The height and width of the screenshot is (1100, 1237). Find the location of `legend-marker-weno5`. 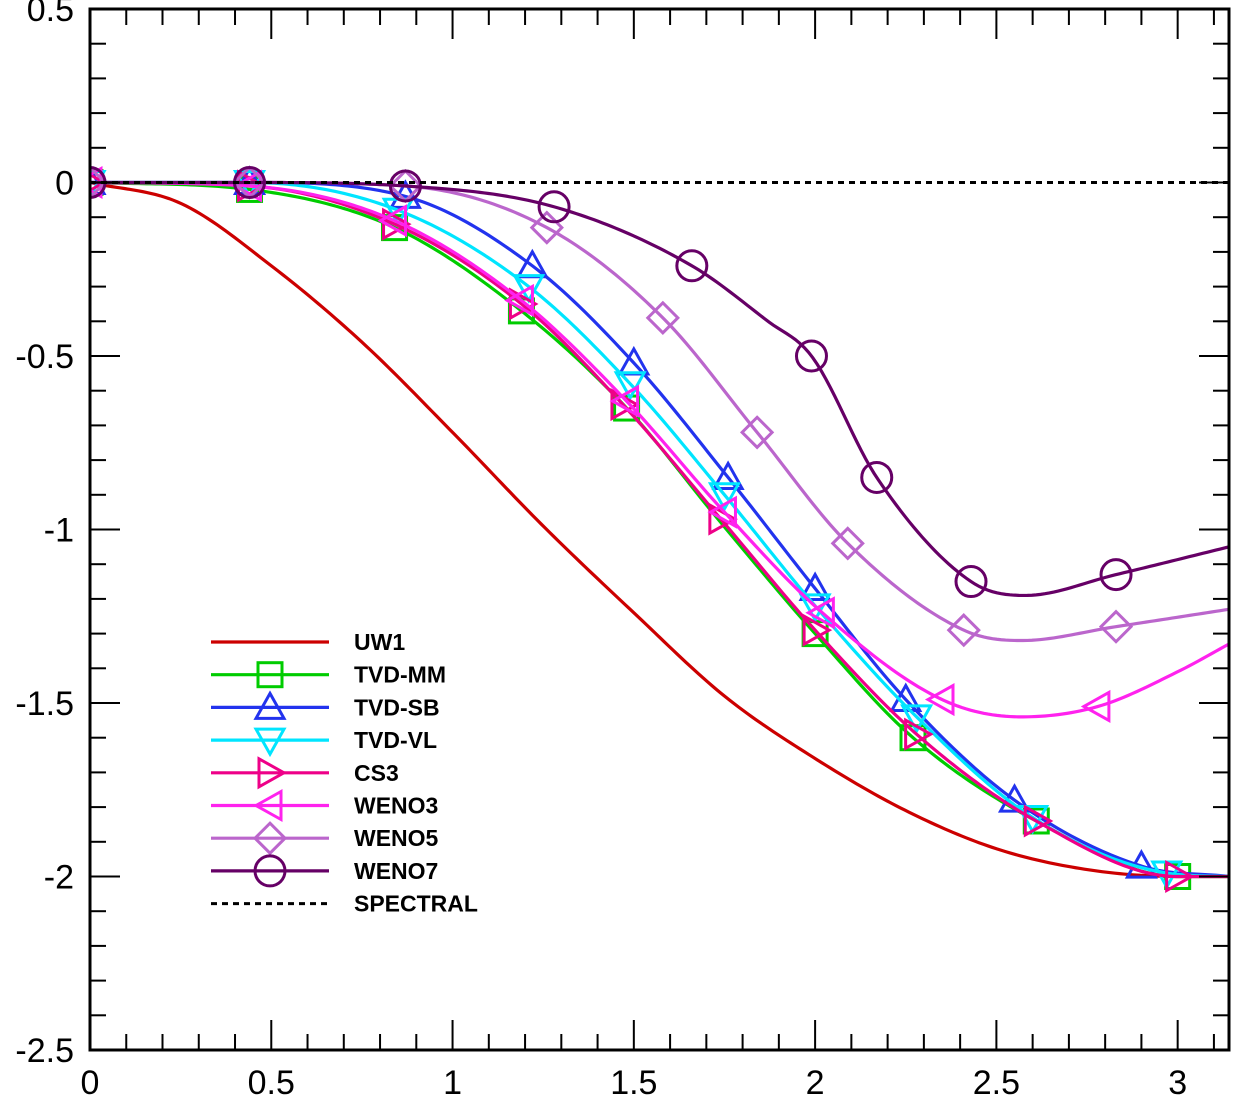

legend-marker-weno5 is located at coordinates (270, 838).